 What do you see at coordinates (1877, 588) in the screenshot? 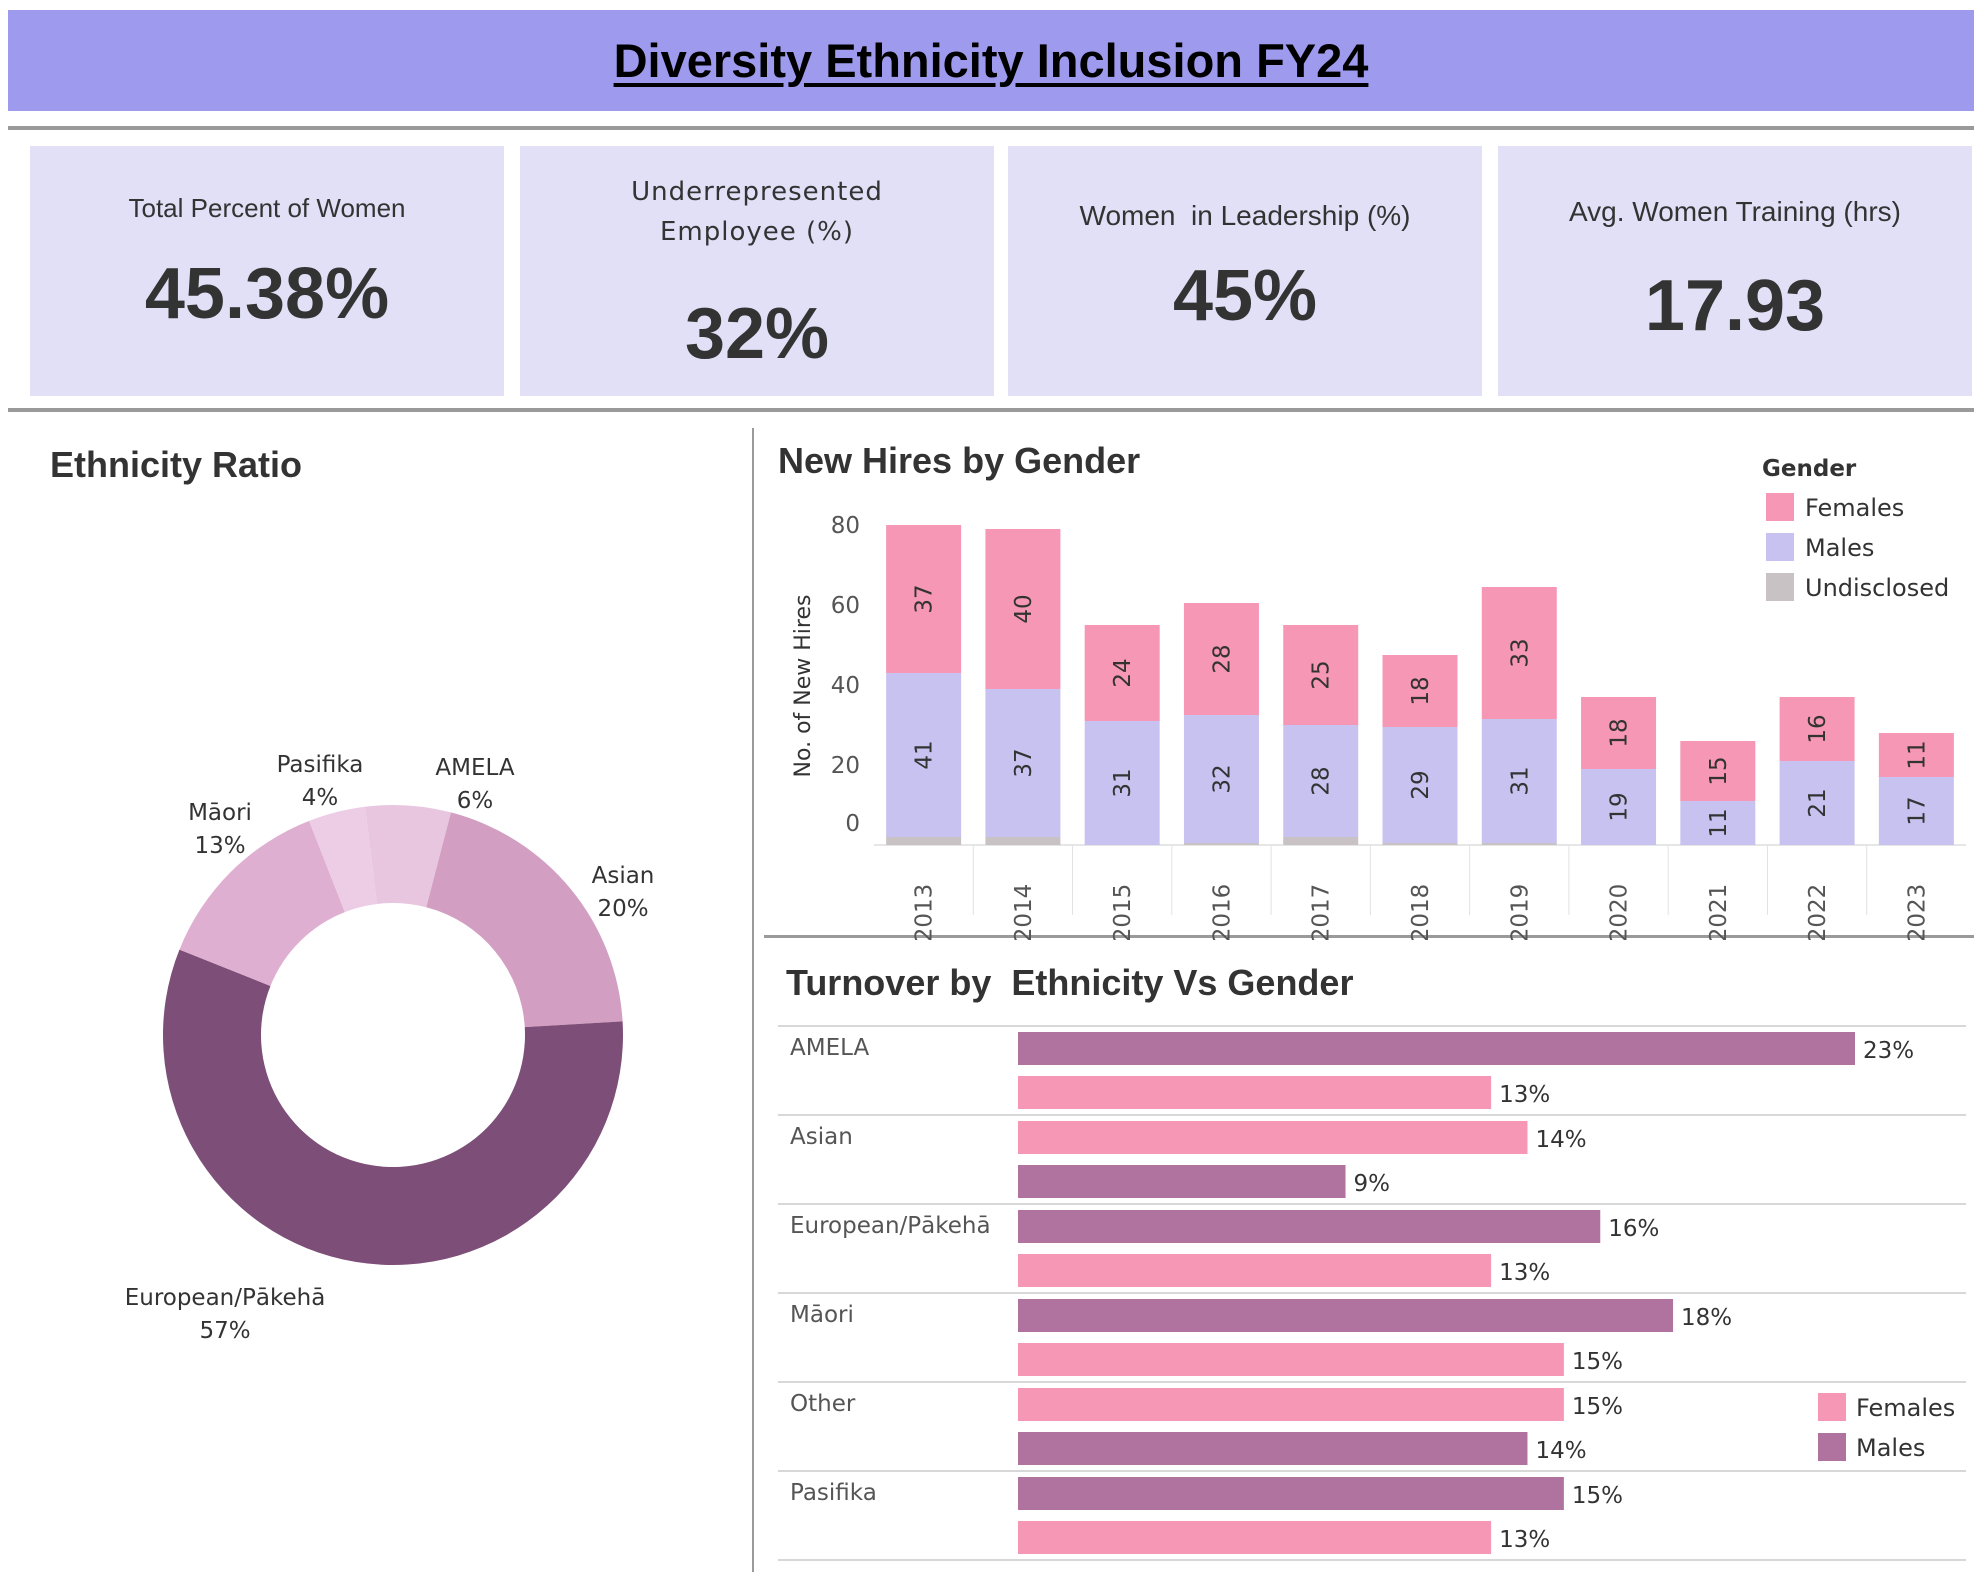
I see `legend-label-undisclosed: Undisclosed` at bounding box center [1877, 588].